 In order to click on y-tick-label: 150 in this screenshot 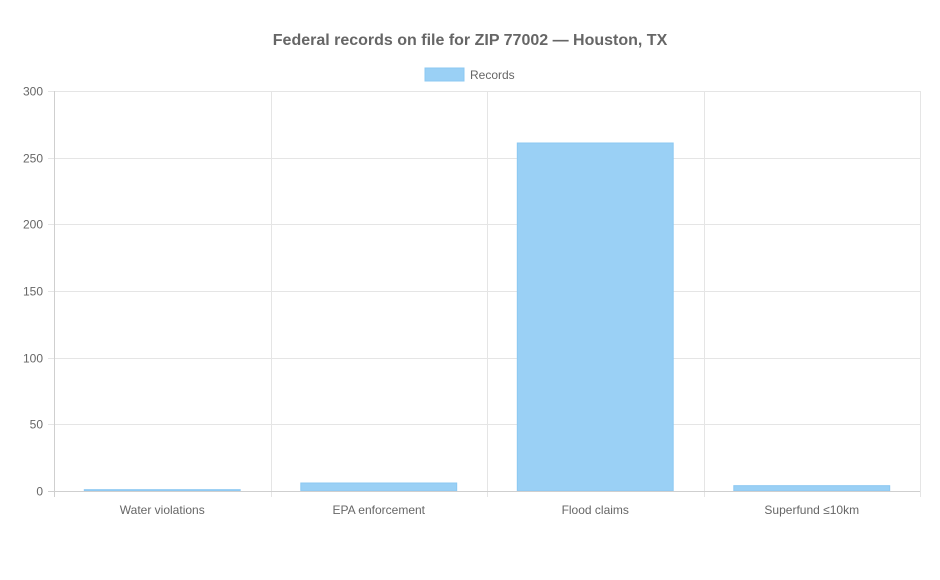, I will do `click(33, 292)`.